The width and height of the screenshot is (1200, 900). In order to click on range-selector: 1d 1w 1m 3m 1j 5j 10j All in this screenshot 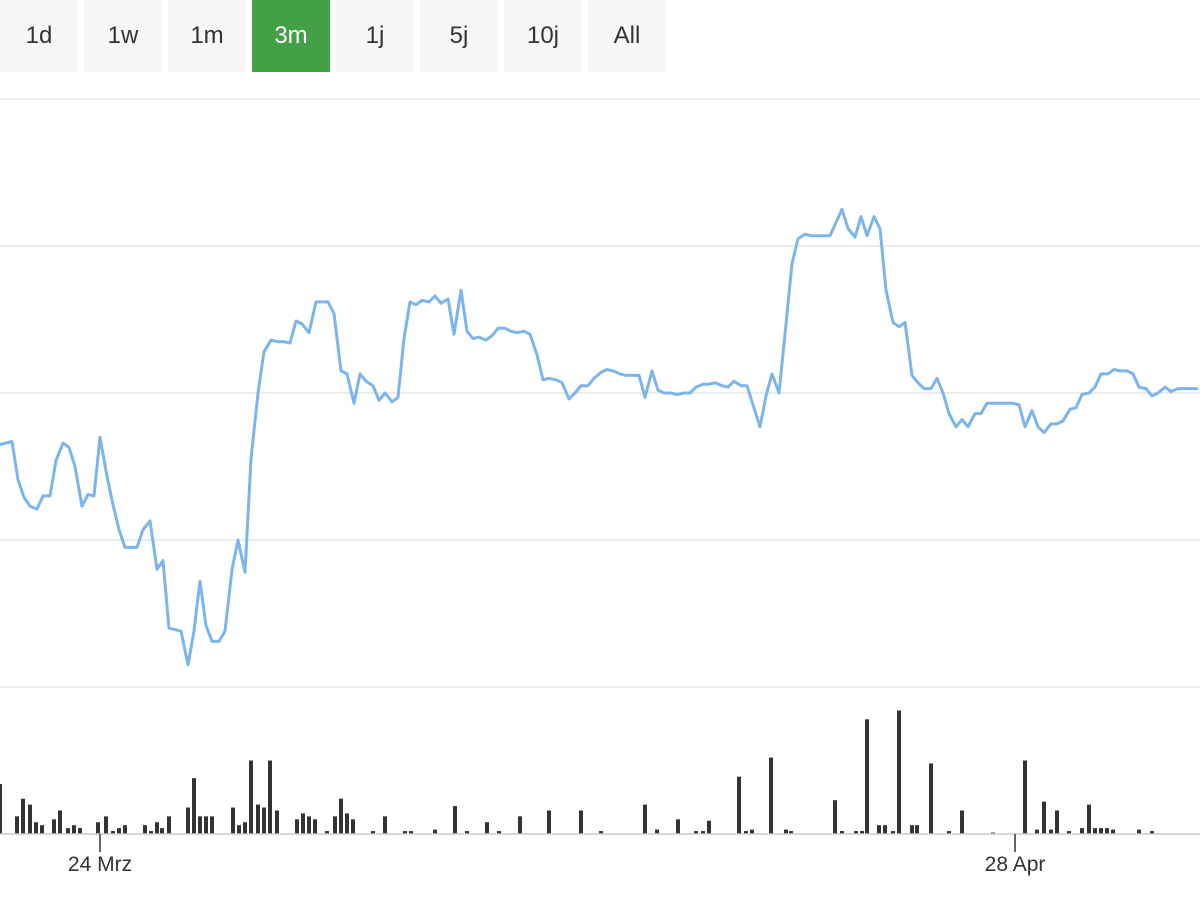, I will do `click(336, 36)`.